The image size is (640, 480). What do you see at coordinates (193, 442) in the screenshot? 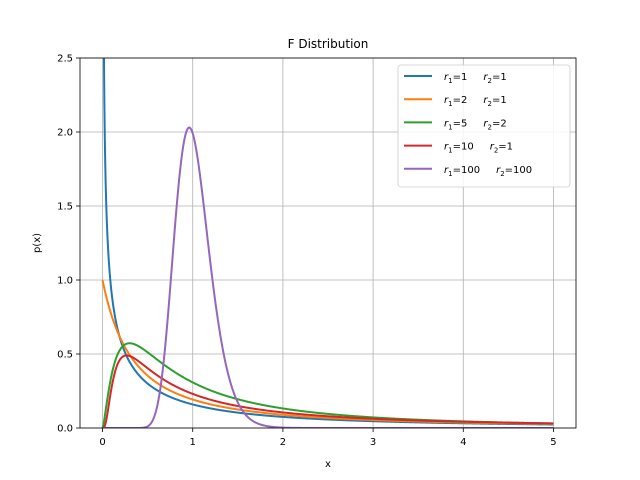
I see `x-tick-label-1: 1` at bounding box center [193, 442].